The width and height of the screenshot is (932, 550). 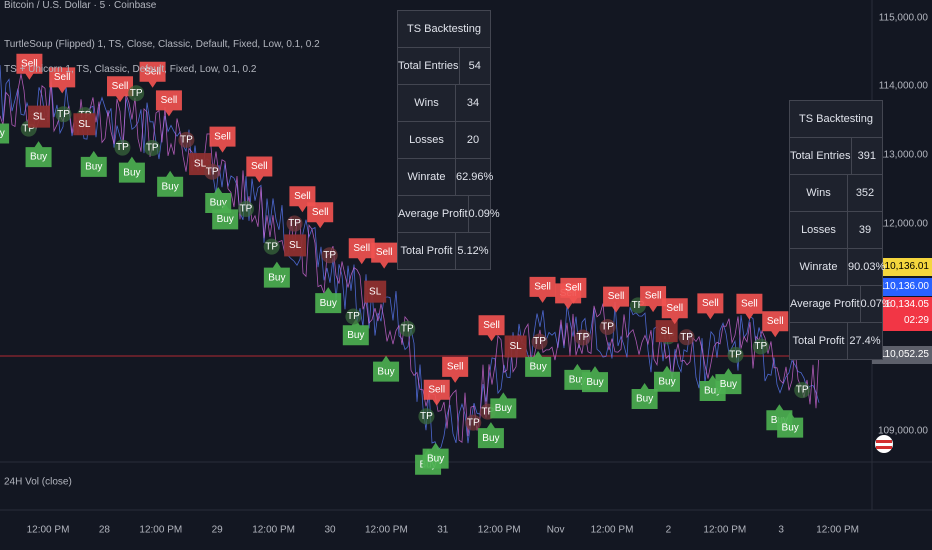 I want to click on time-axis-label: 3, so click(x=781, y=530).